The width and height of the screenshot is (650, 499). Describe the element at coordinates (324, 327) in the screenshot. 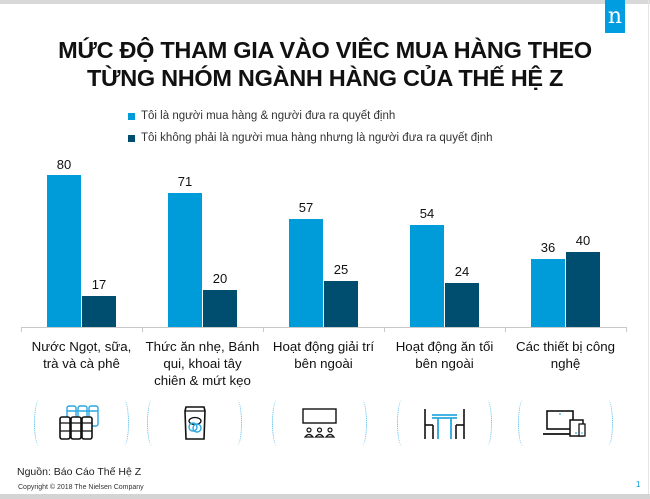

I see `x-axis` at that location.